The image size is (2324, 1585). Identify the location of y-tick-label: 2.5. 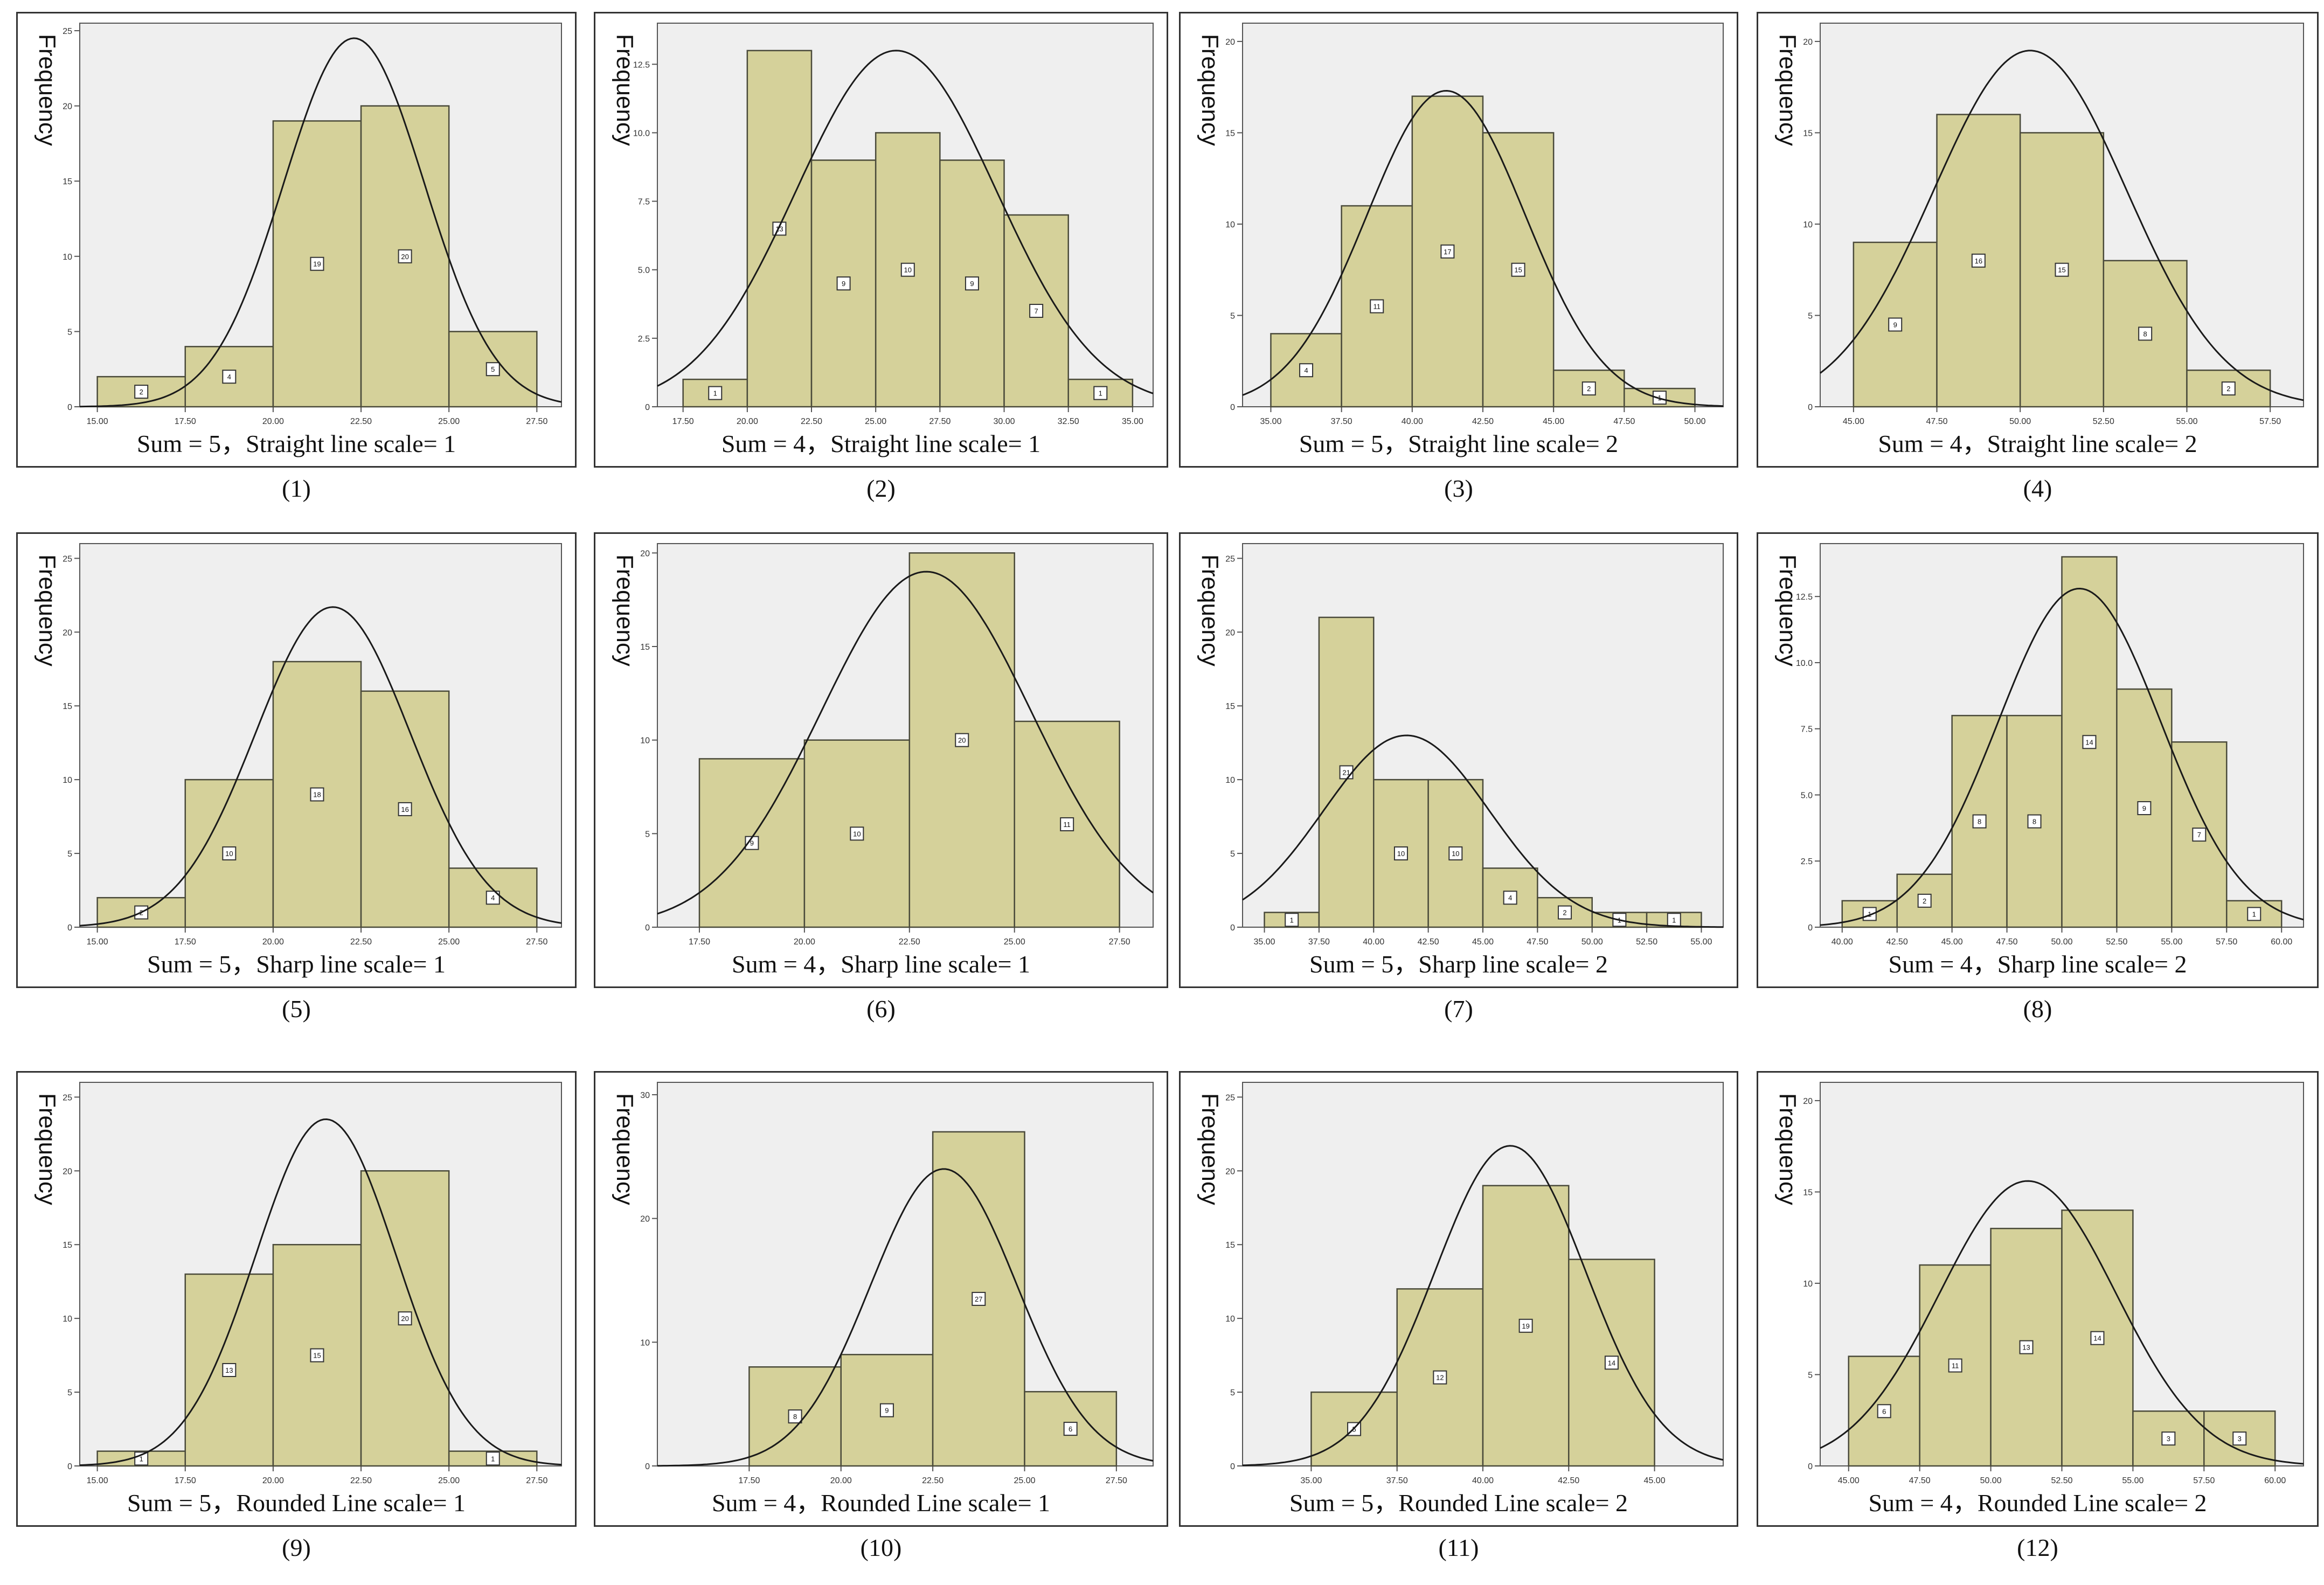
(644, 339).